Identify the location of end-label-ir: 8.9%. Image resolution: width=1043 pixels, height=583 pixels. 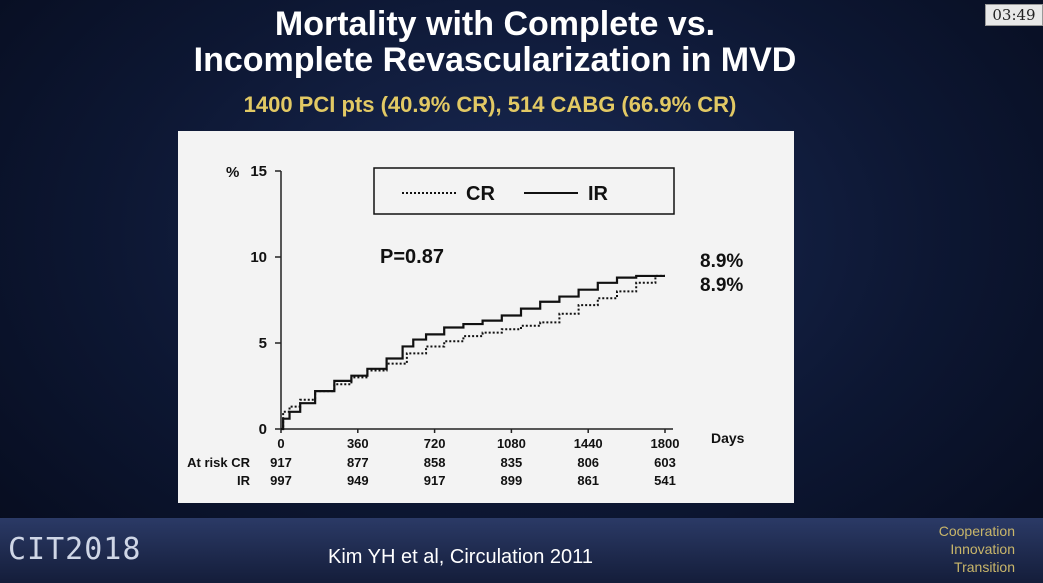
(721, 261).